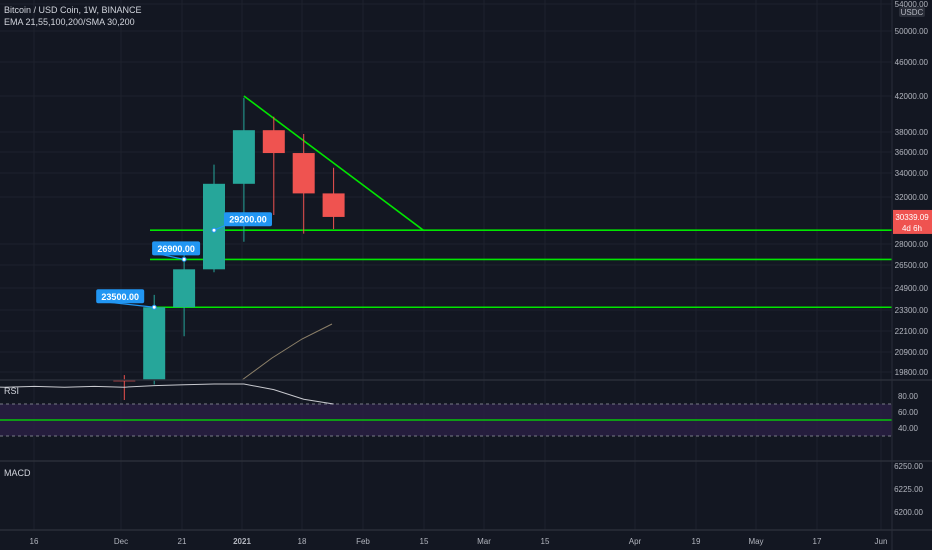  Describe the element at coordinates (446, 420) in the screenshot. I see `rsi-band` at that location.